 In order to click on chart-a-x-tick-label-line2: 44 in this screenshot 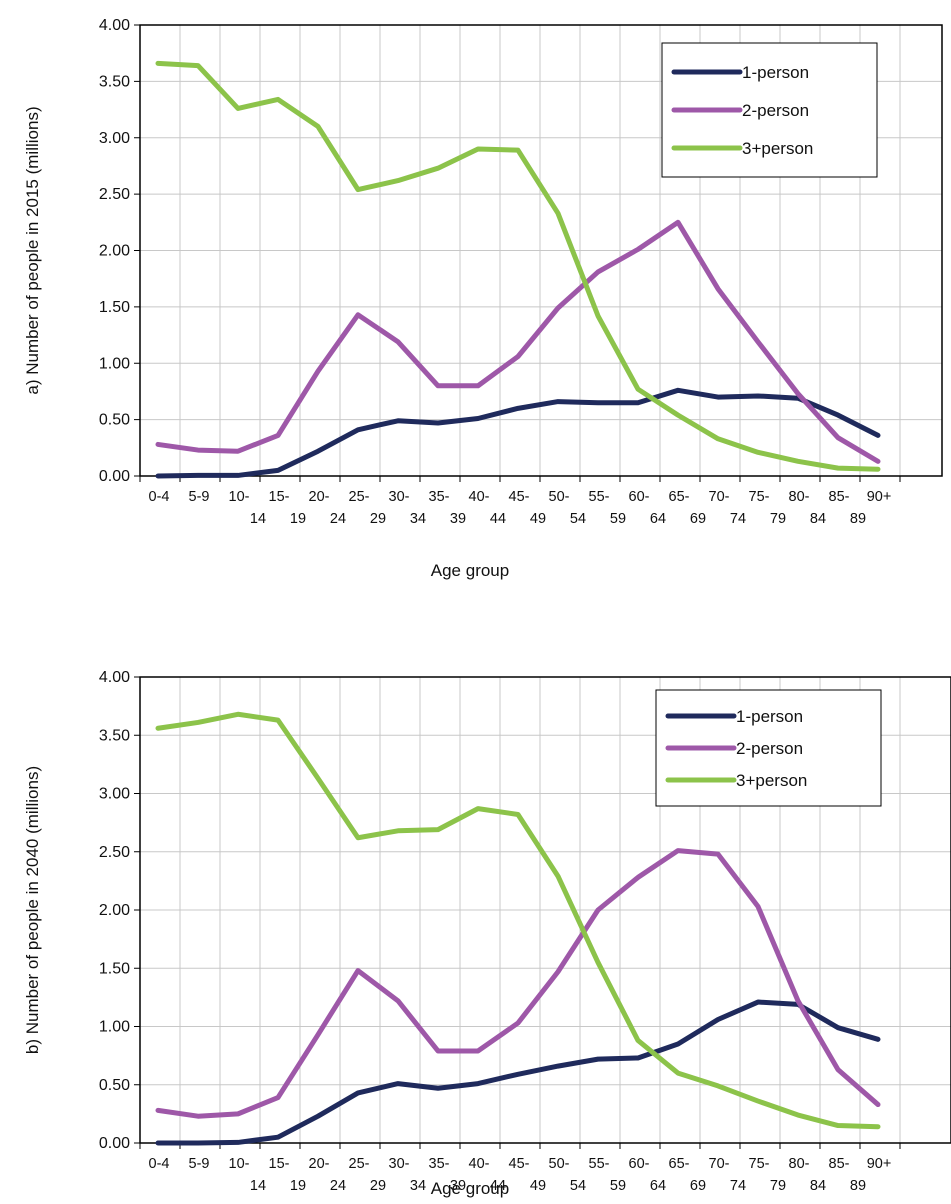, I will do `click(498, 519)`.